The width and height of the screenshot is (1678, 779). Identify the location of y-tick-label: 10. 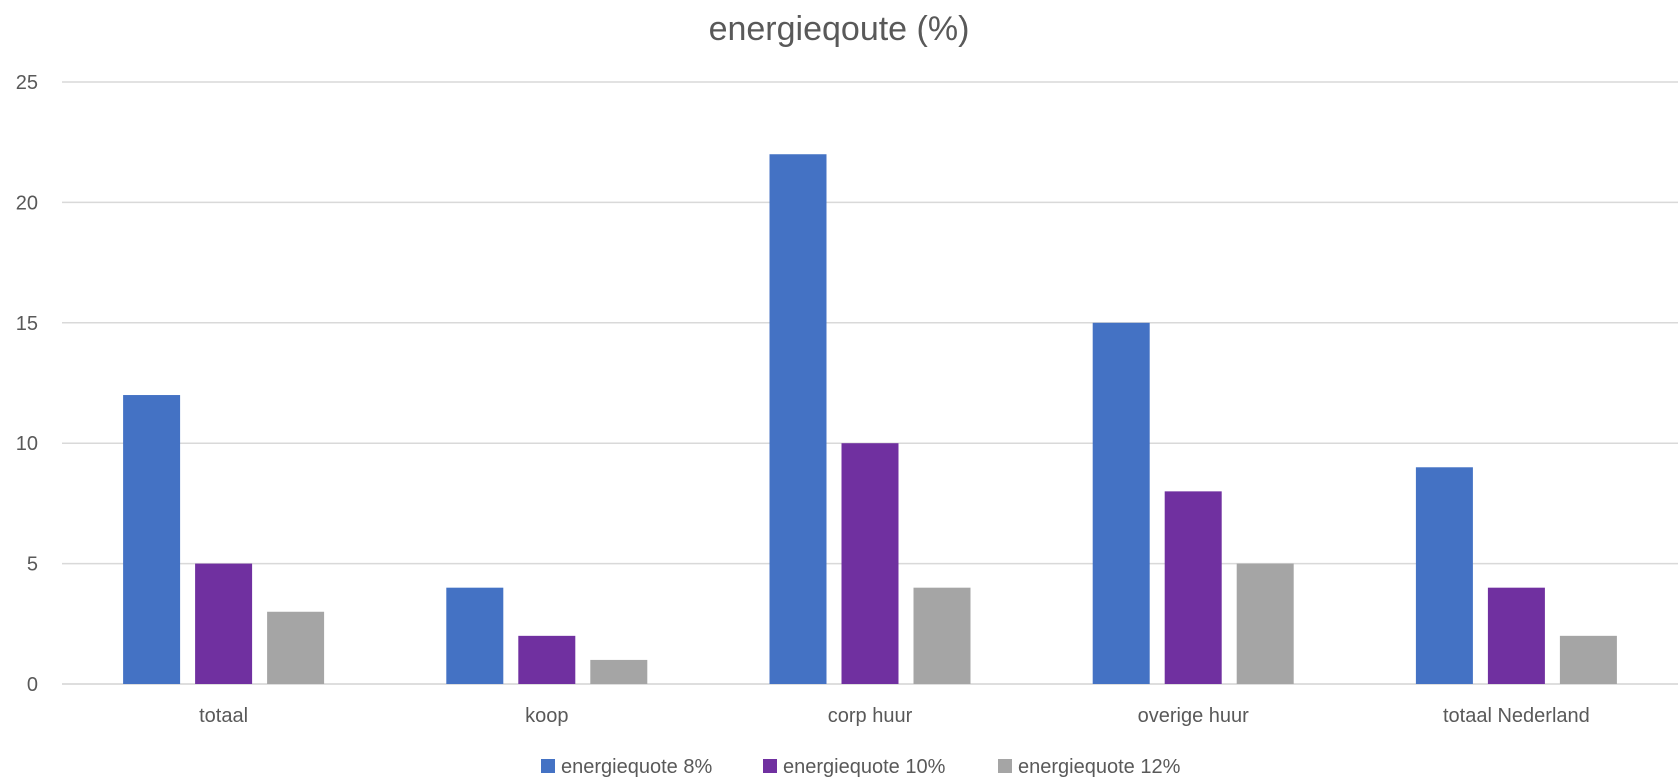
(27, 444).